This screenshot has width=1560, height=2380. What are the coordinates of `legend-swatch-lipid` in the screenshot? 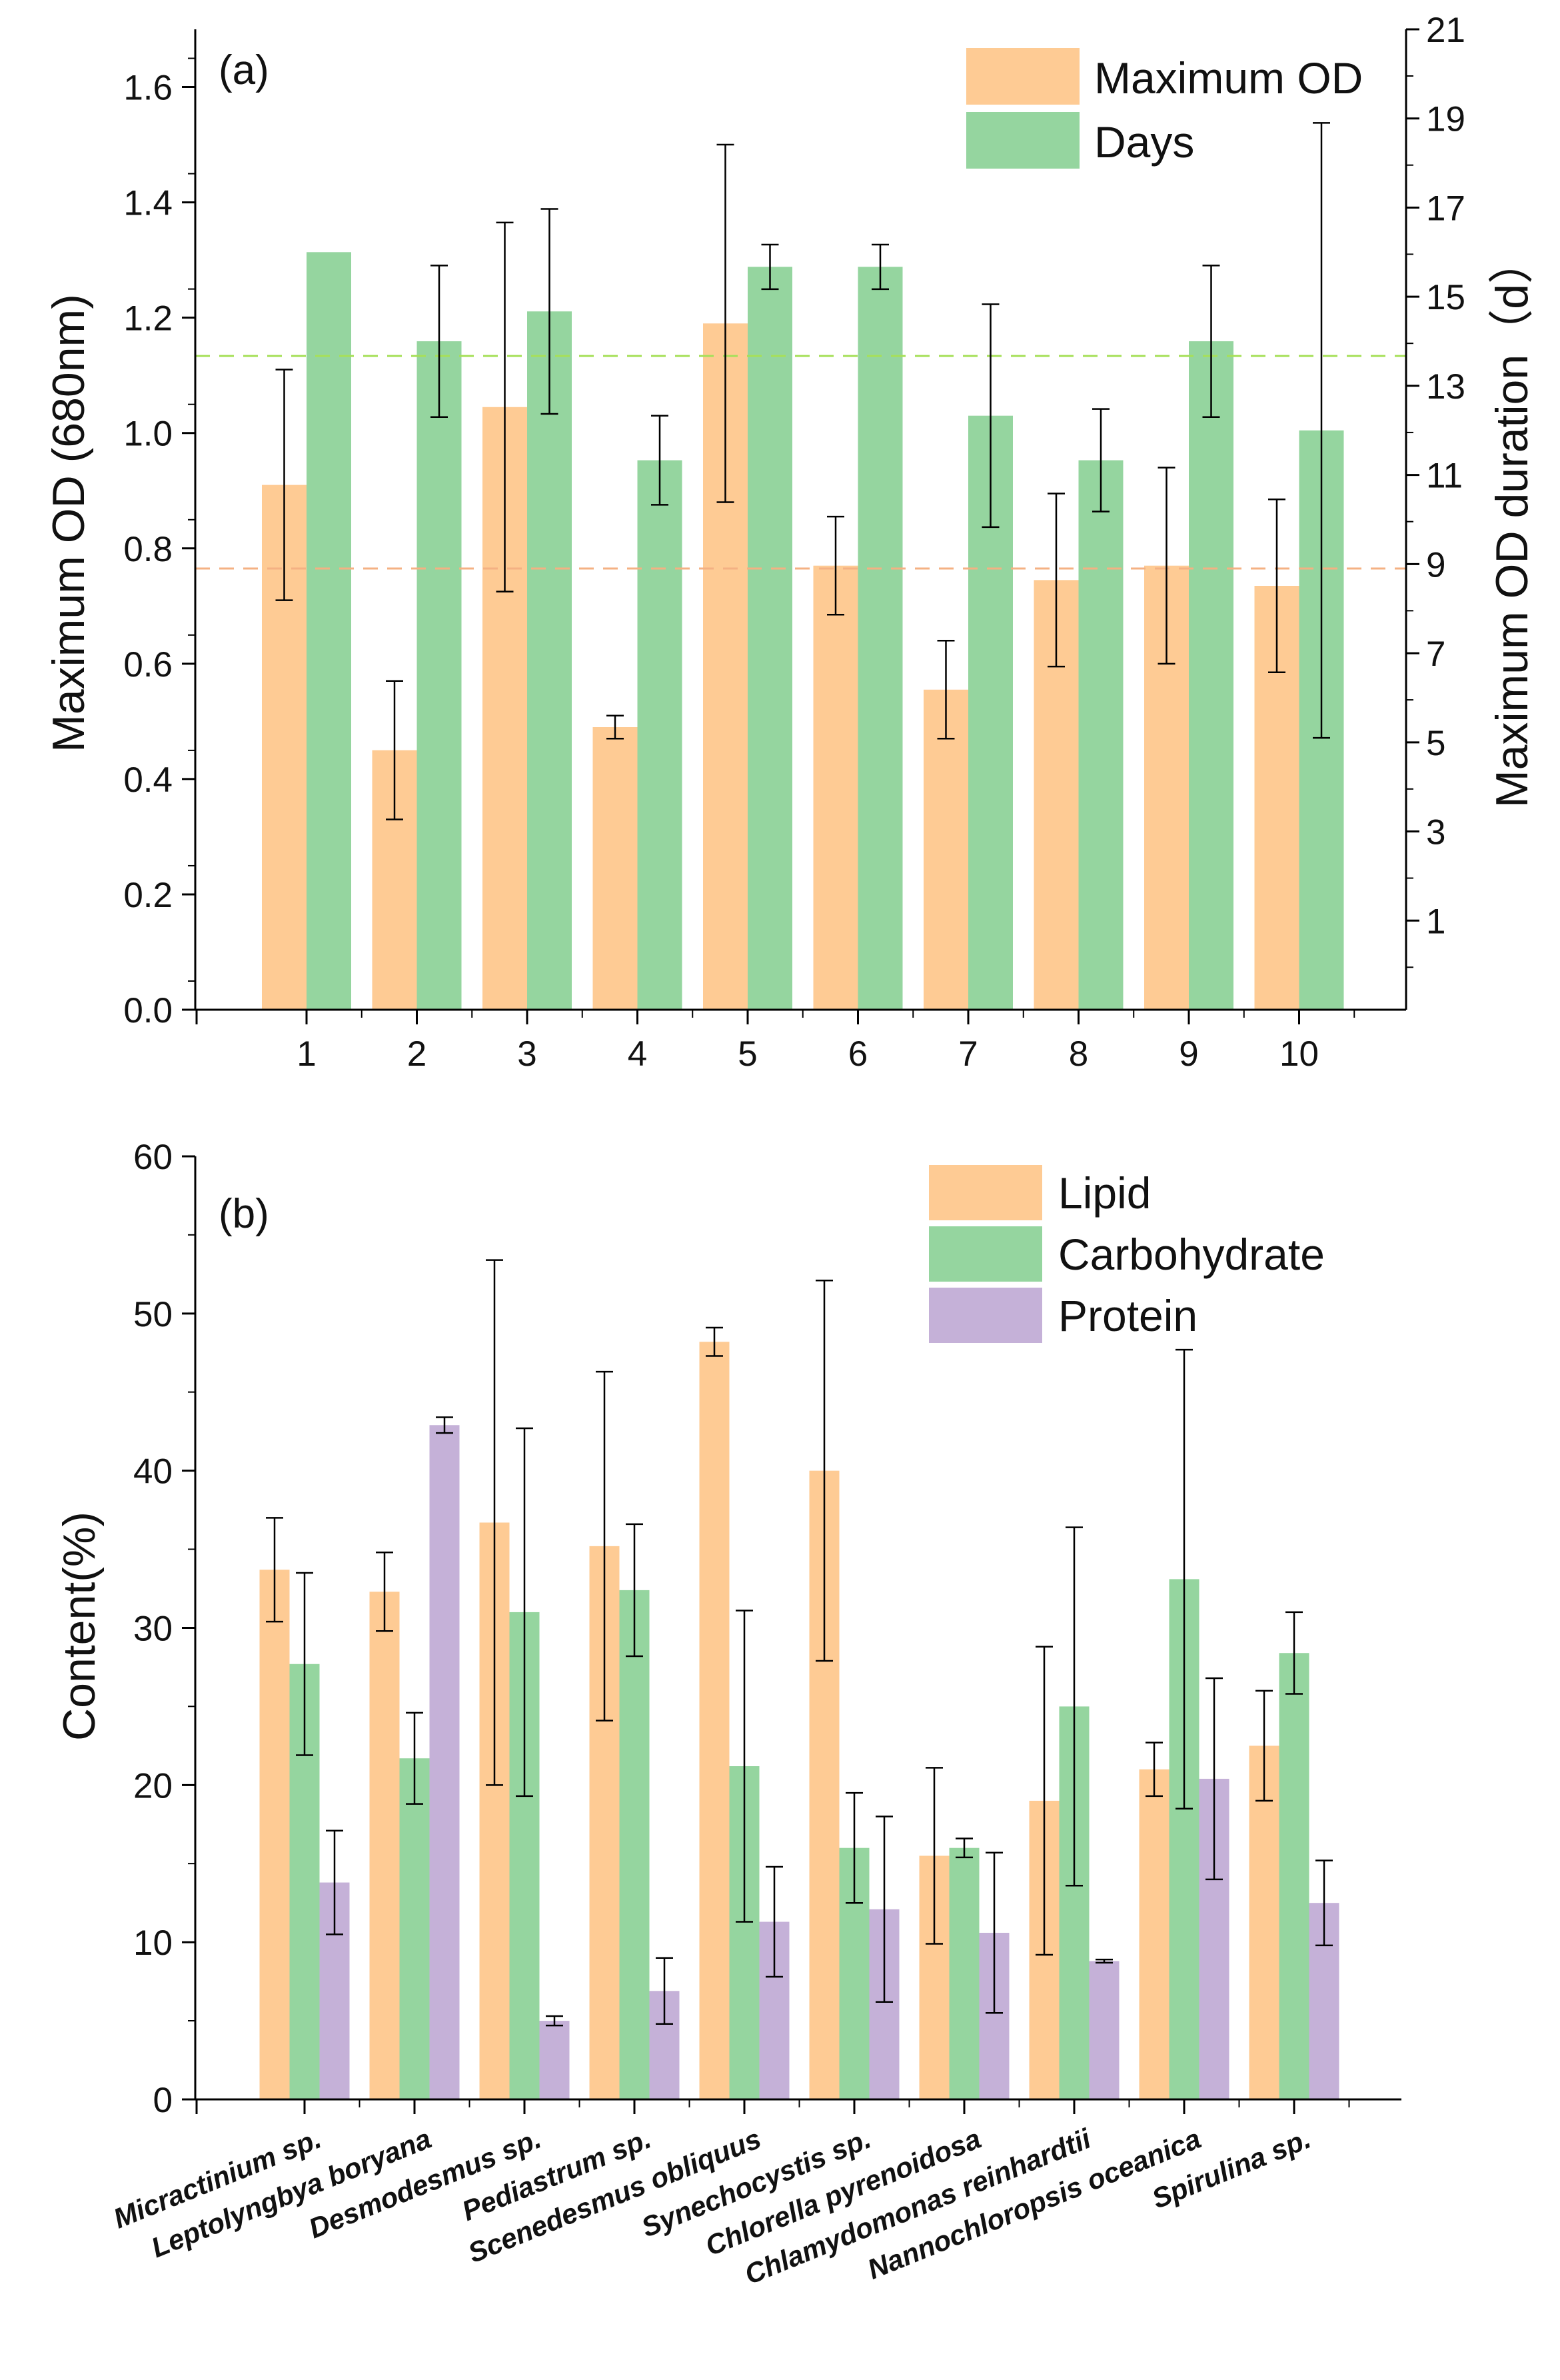 It's located at (985, 1192).